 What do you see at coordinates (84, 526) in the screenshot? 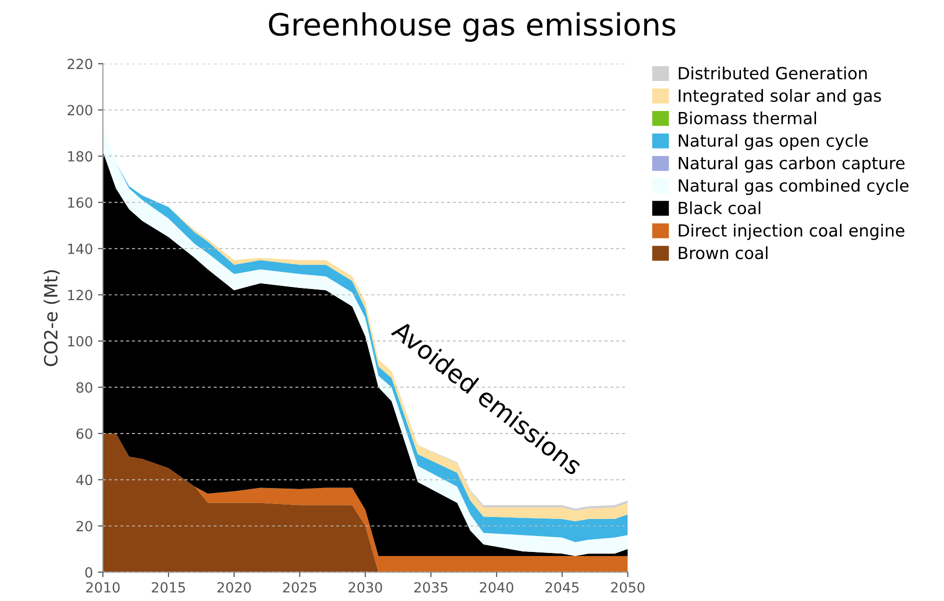
I see `y-tick-label: 20` at bounding box center [84, 526].